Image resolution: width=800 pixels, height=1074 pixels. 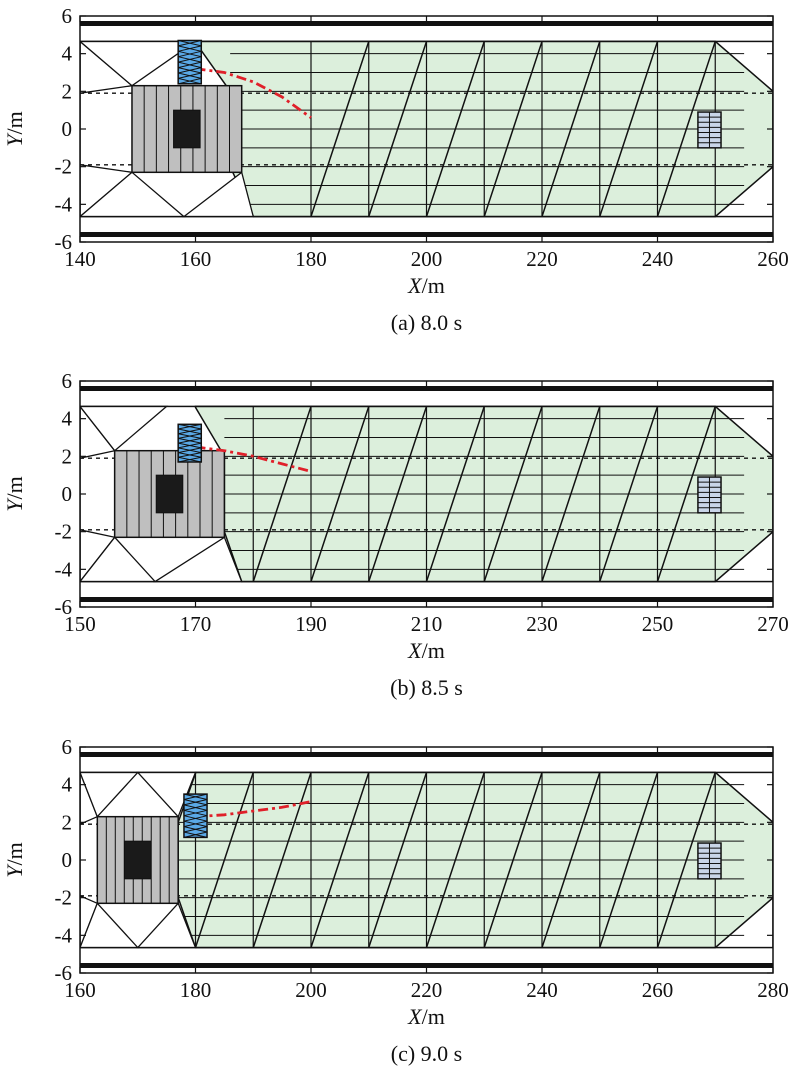 I want to click on x-tick-label: 190, so click(x=311, y=624).